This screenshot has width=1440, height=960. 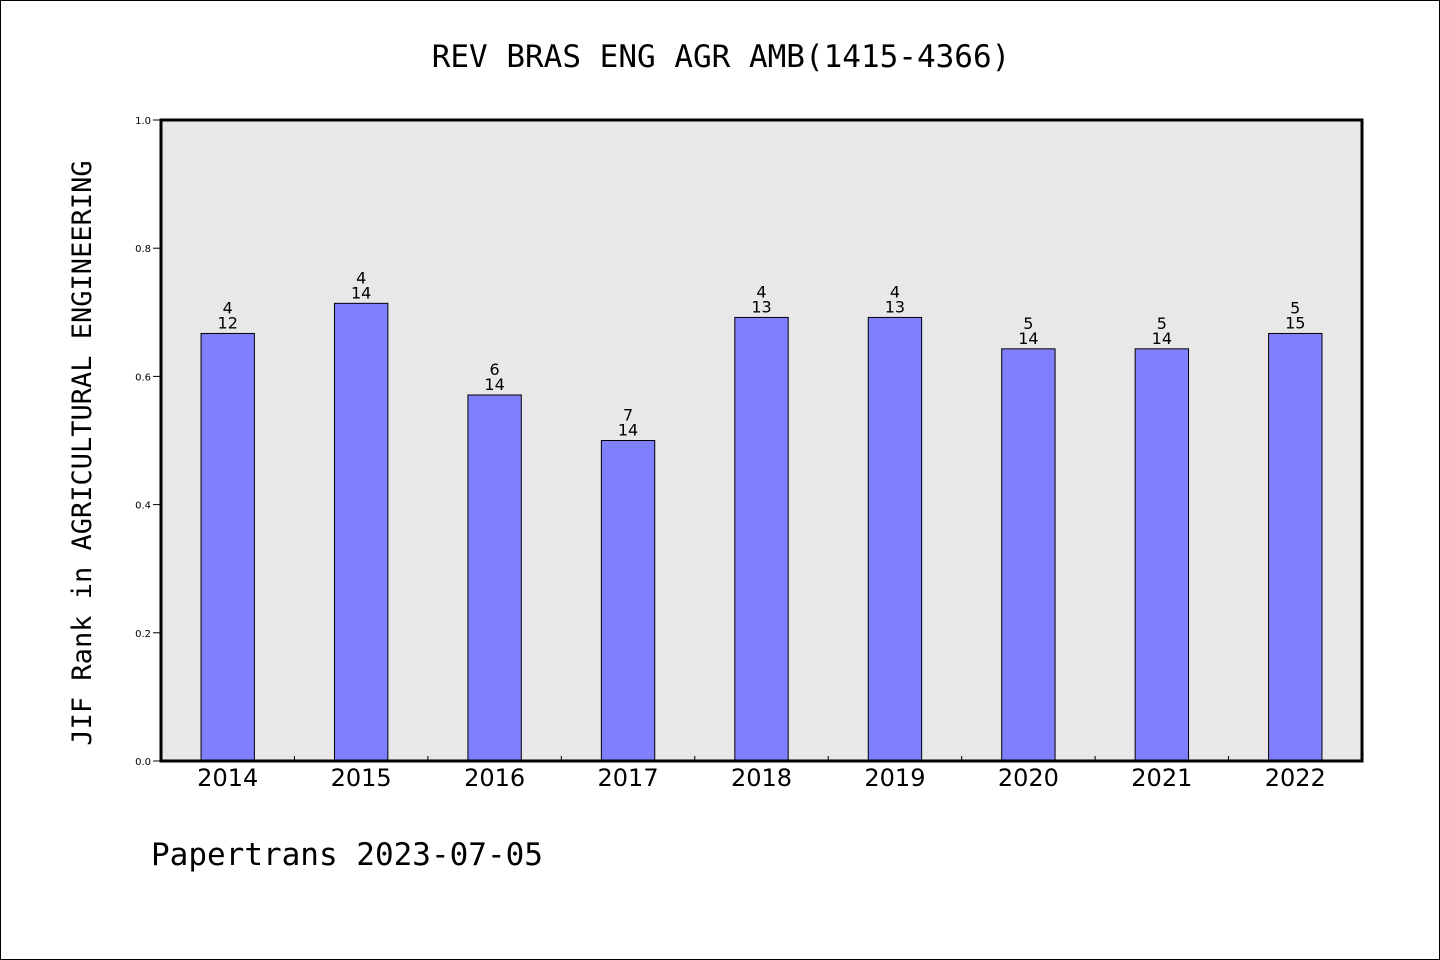 What do you see at coordinates (227, 778) in the screenshot?
I see `x-tick-label-2014: 2014` at bounding box center [227, 778].